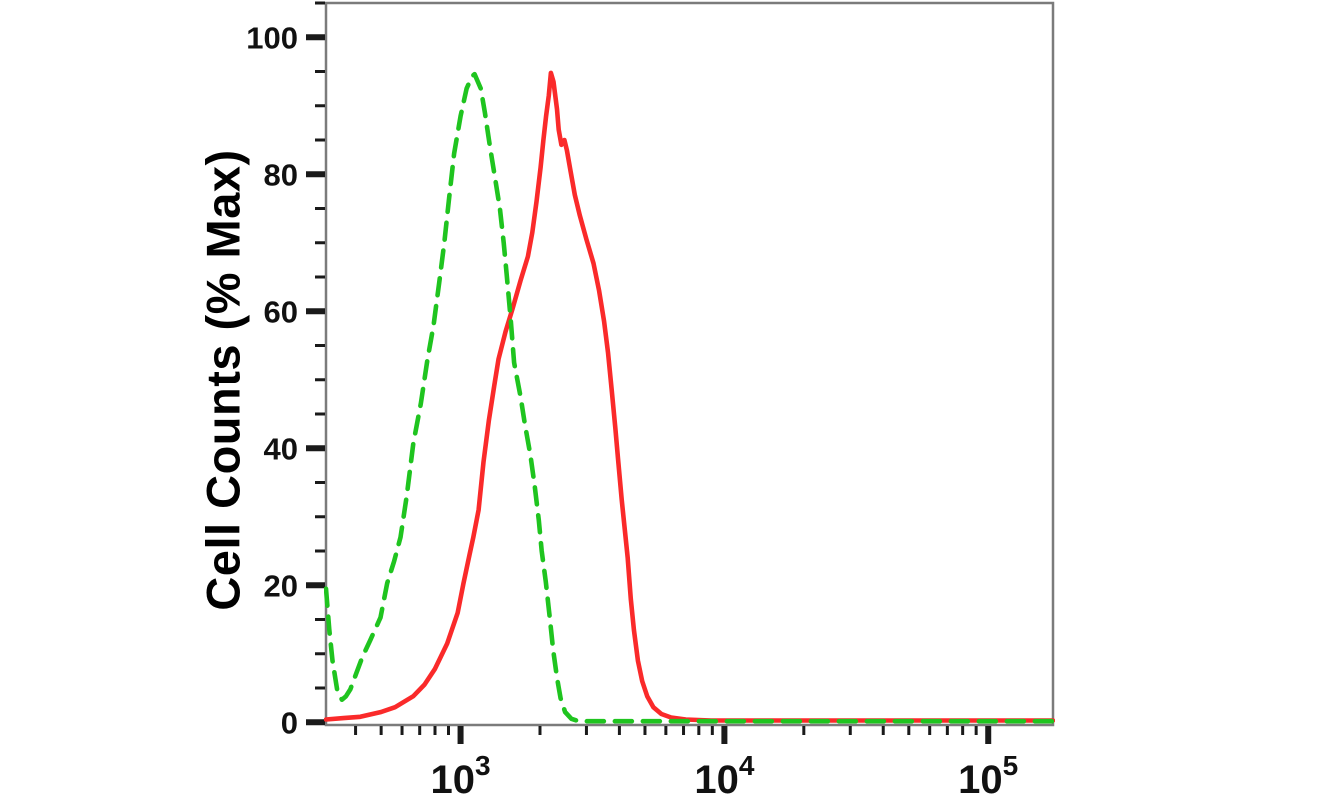  Describe the element at coordinates (281, 448) in the screenshot. I see `y-tick-label: 40` at that location.